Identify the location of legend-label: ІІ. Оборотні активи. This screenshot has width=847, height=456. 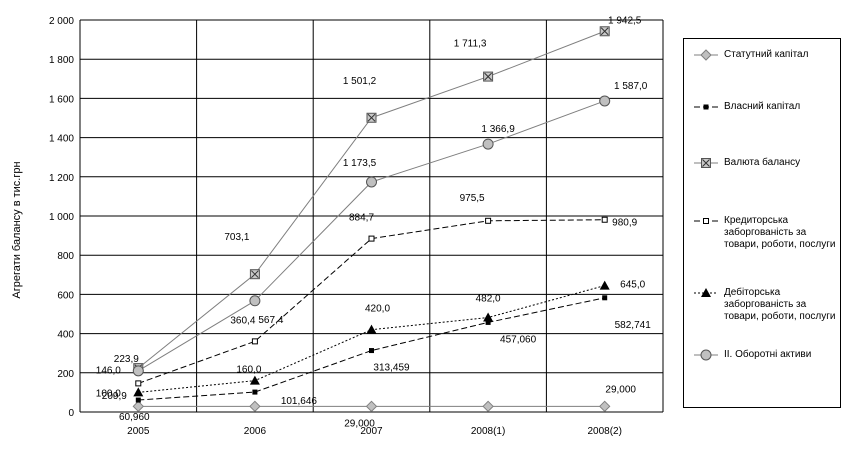
(768, 354).